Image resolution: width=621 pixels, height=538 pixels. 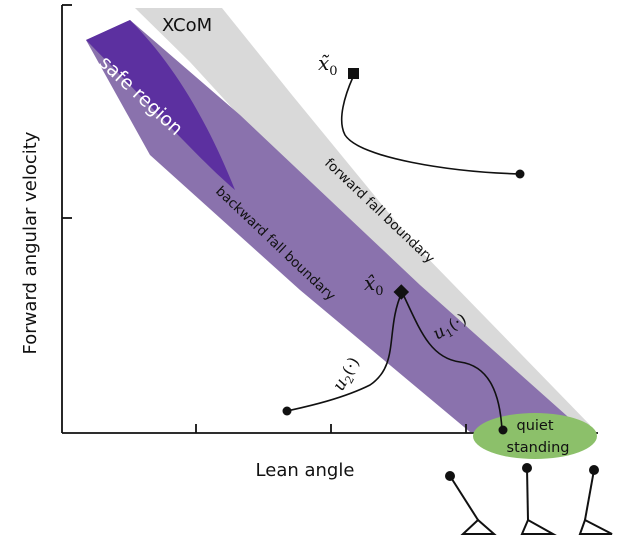 I want to click on x-hat-label: x̂0, so click(x=374, y=285).